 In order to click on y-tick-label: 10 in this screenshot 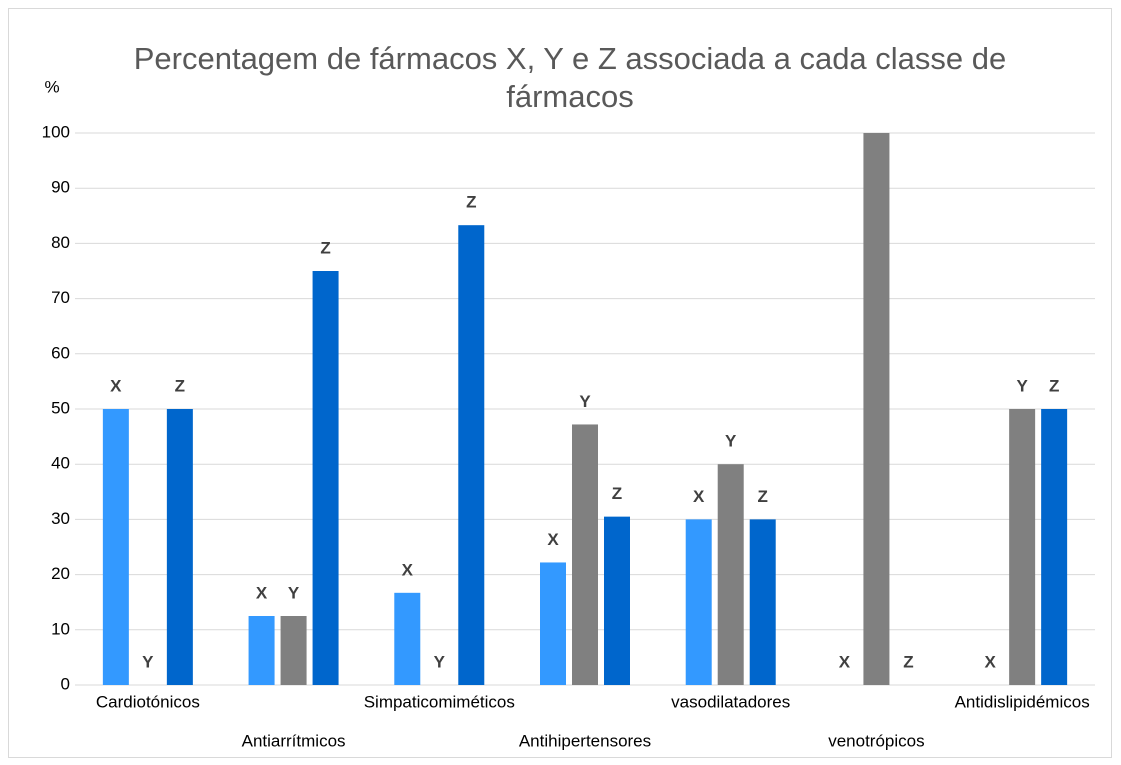, I will do `click(60, 628)`.